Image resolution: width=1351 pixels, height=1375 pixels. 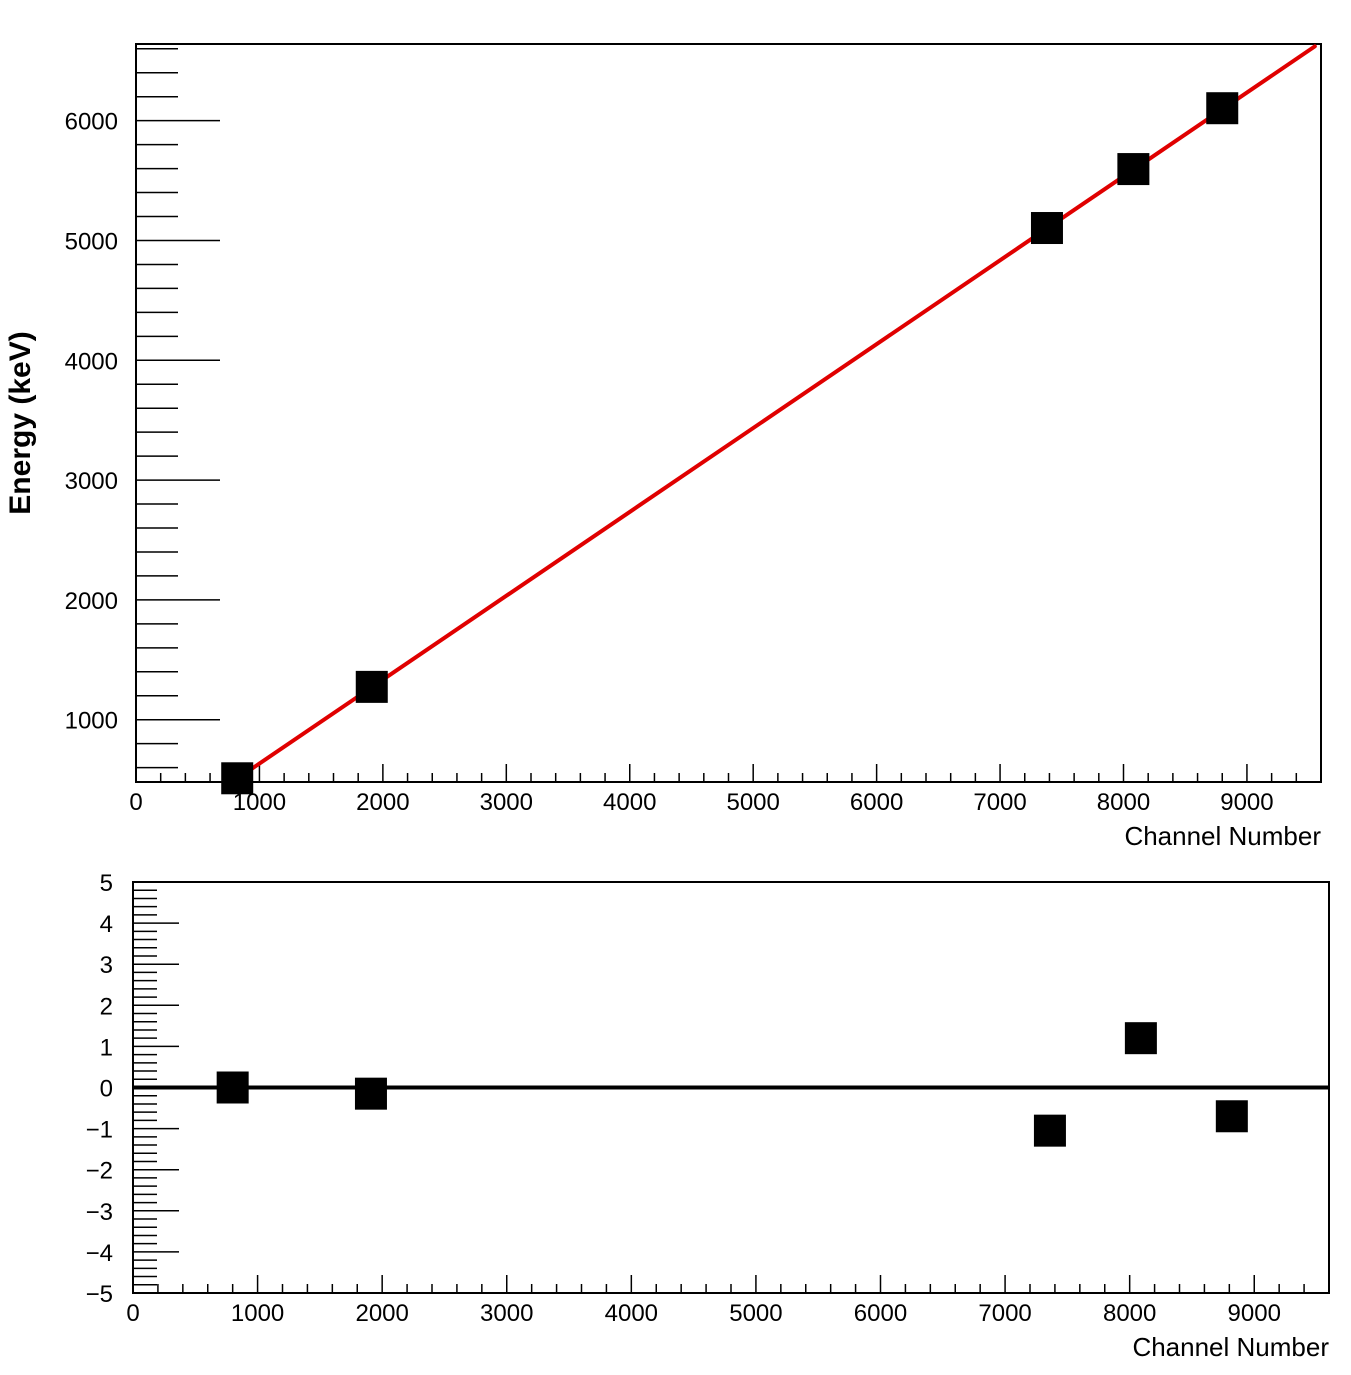 I want to click on y-tick-label-0-1: 2000, so click(x=91, y=601).